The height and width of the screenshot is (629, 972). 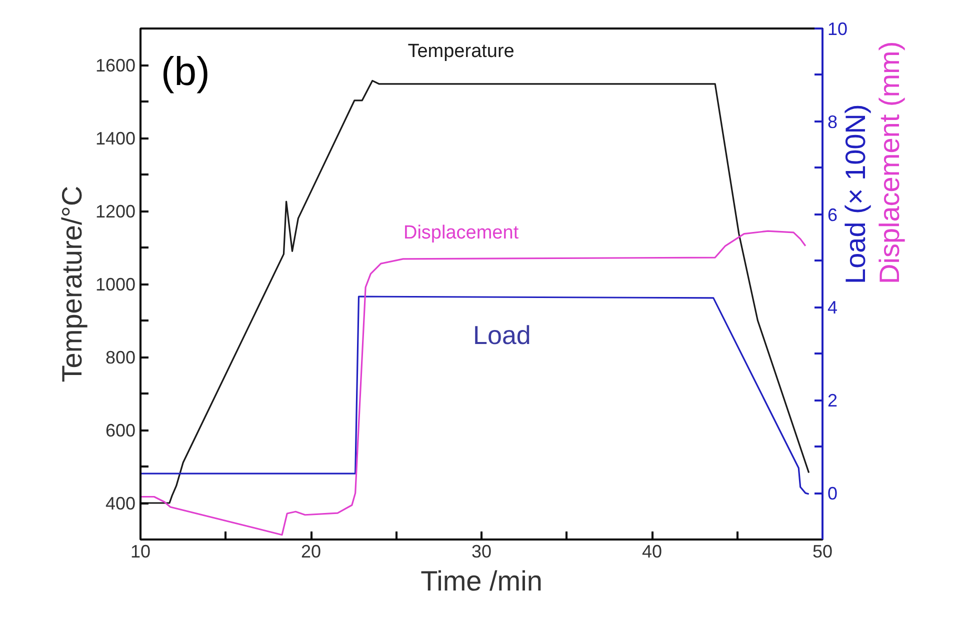 What do you see at coordinates (833, 214) in the screenshot?
I see `y2-tick-label: 6` at bounding box center [833, 214].